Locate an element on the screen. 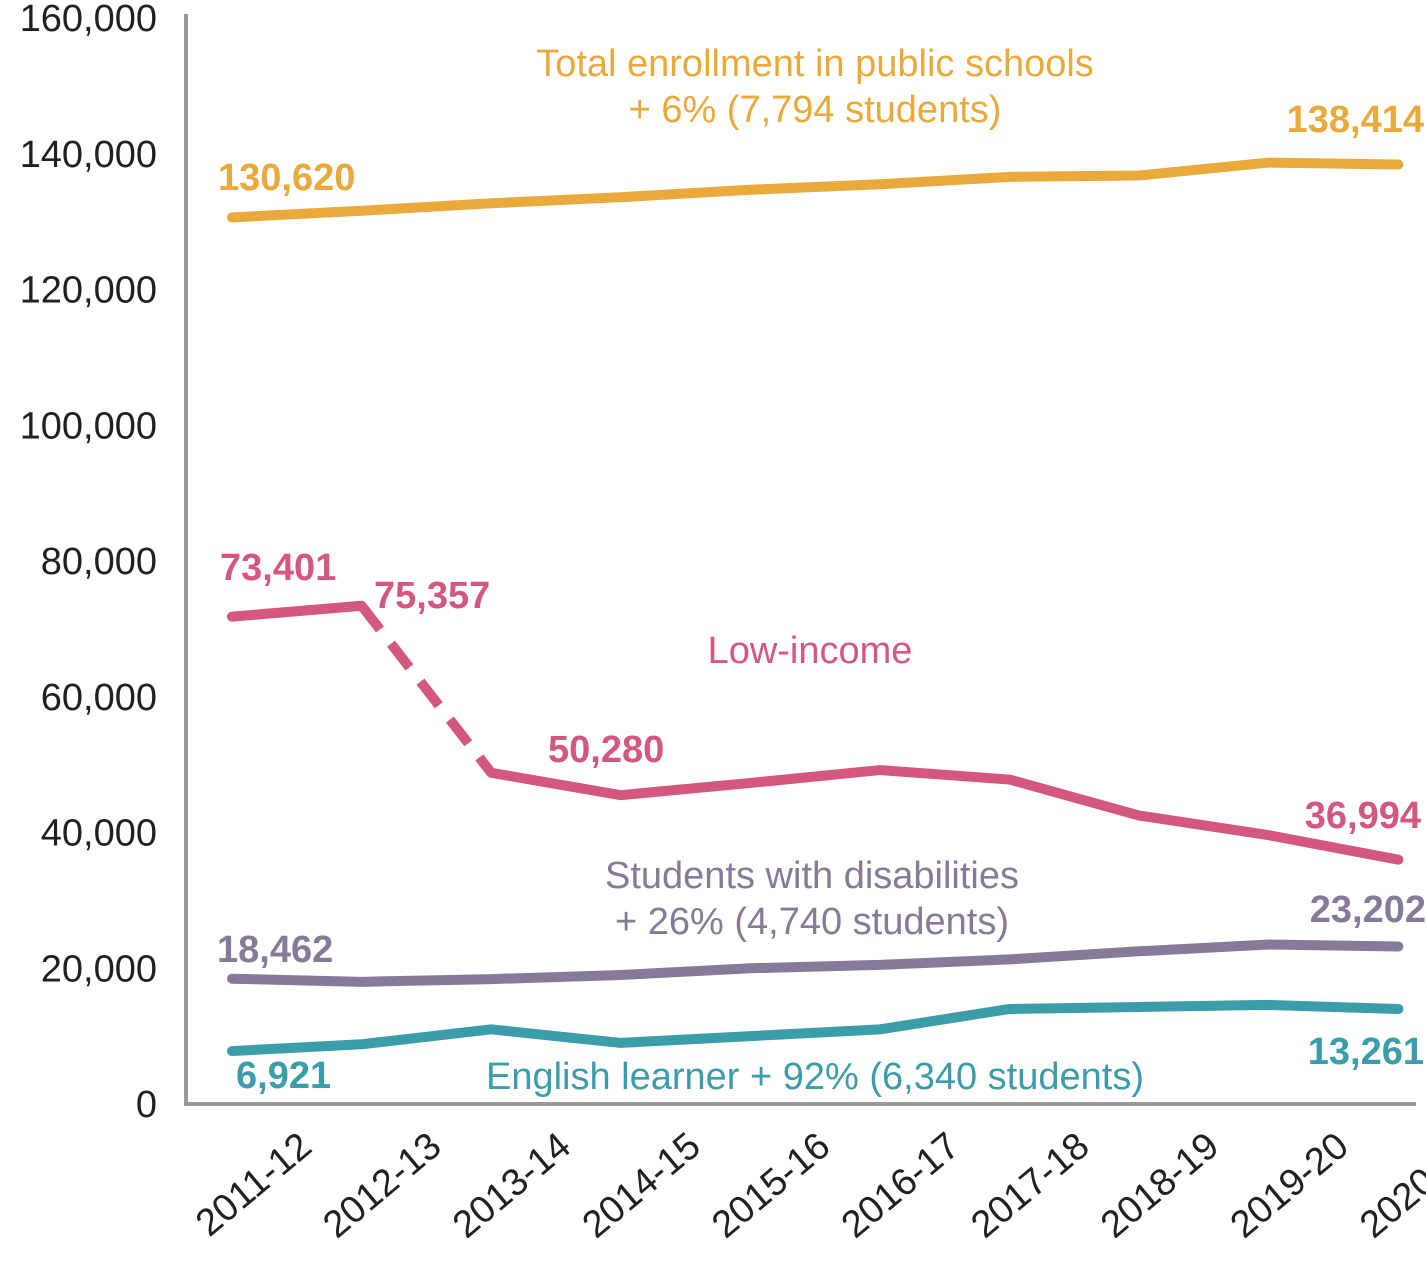 This screenshot has height=1264, width=1426. series-disabilities is located at coordinates (815, 963).